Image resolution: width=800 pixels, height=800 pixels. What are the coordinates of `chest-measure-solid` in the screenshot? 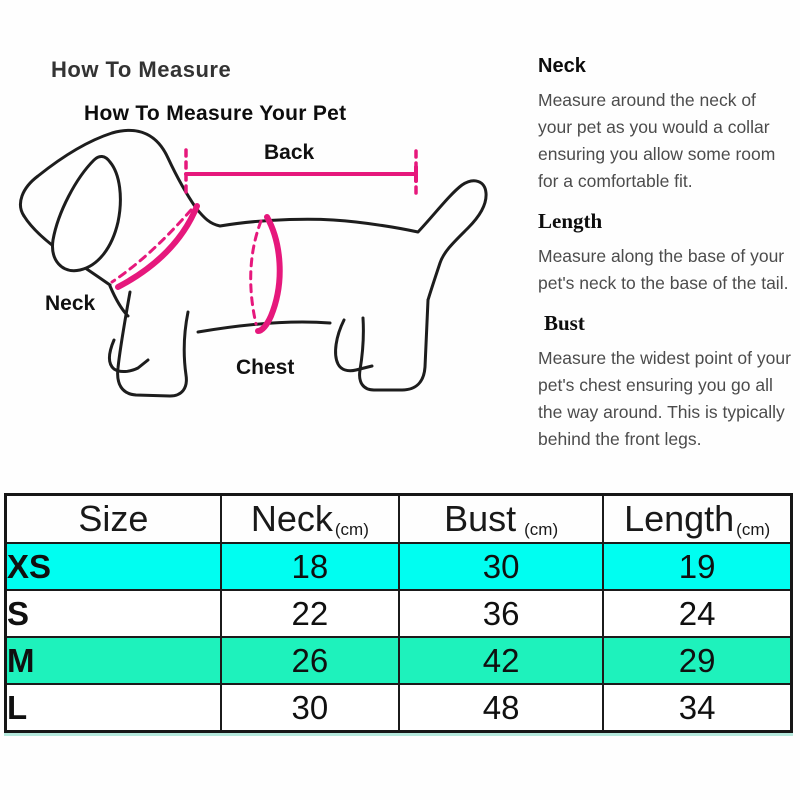 It's located at (269, 274).